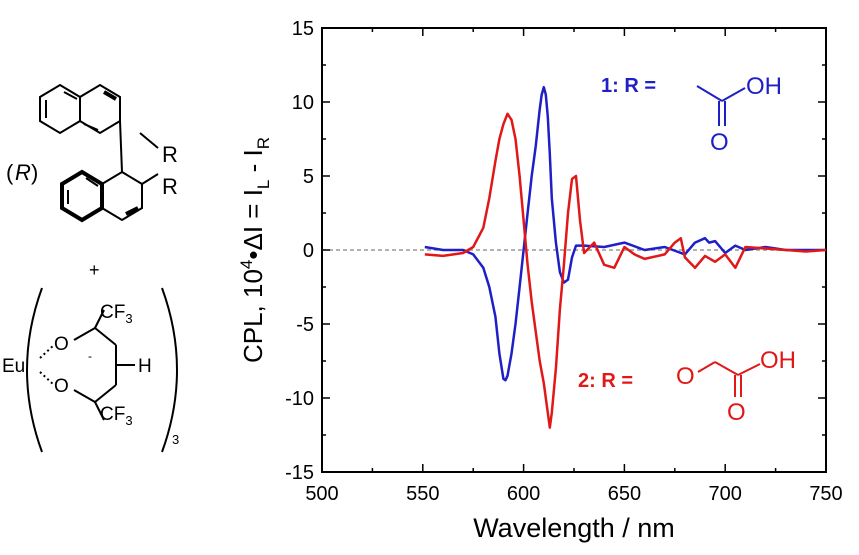 This screenshot has width=859, height=555. Describe the element at coordinates (122, 196) in the screenshot. I see `lower-right-ring` at that location.